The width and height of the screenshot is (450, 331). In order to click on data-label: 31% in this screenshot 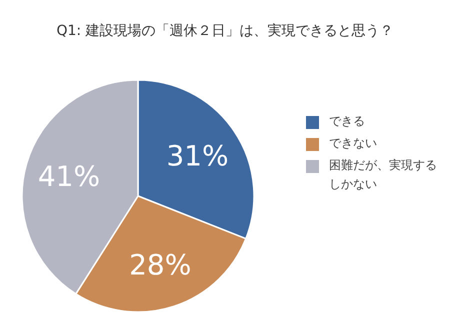, I will do `click(197, 156)`.